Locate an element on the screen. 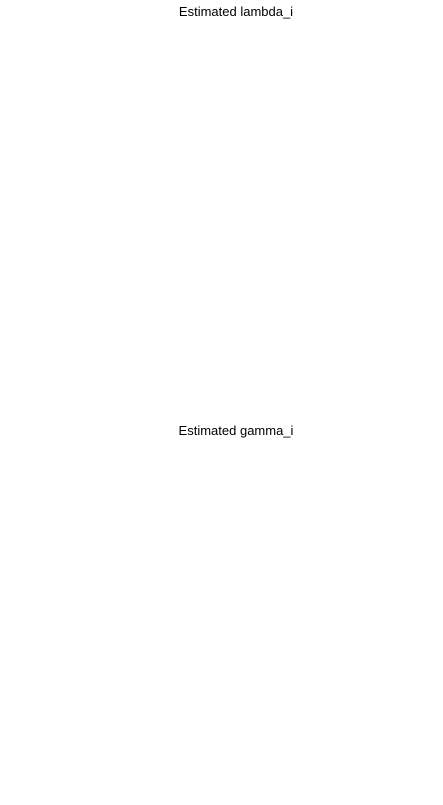  chart-lambda: Estimated lambda_i is located at coordinates (236, 11).